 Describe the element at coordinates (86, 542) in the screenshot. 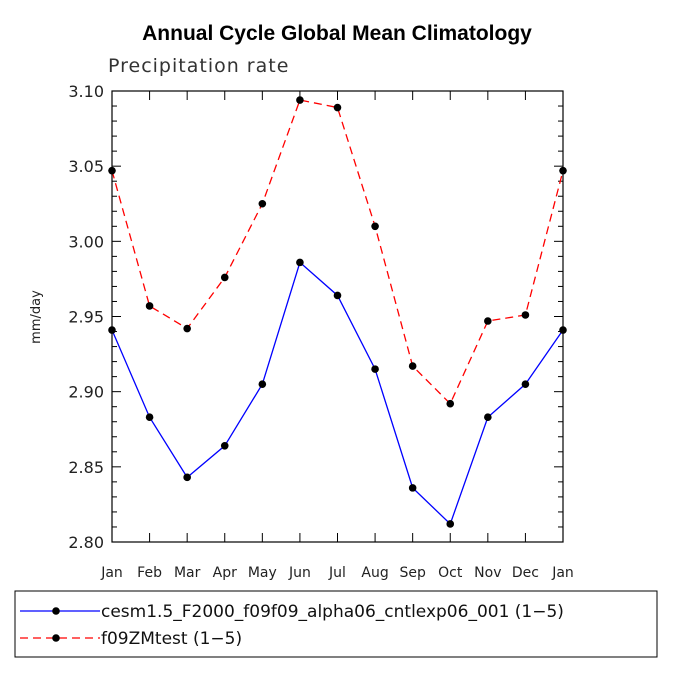

I see `y-tick-label: 2.80` at that location.